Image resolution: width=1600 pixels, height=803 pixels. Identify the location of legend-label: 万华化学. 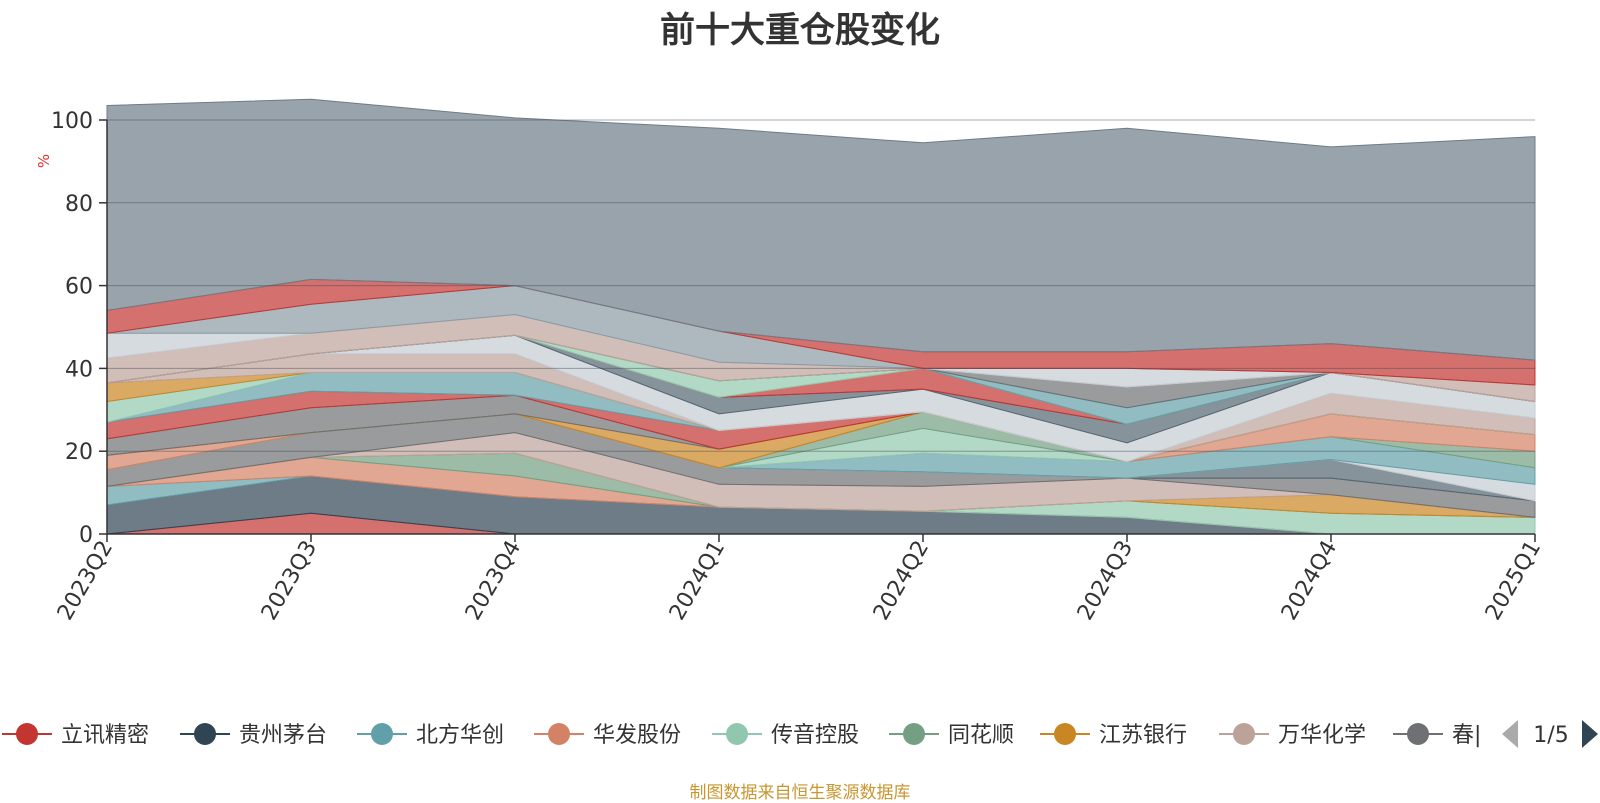
(1322, 735).